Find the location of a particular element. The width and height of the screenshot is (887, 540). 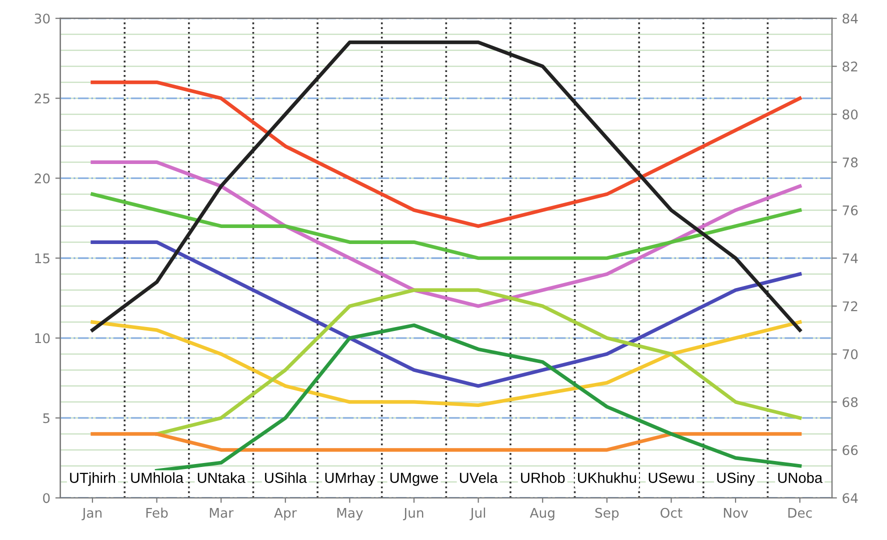

x-tick-label: Sep is located at coordinates (607, 514).